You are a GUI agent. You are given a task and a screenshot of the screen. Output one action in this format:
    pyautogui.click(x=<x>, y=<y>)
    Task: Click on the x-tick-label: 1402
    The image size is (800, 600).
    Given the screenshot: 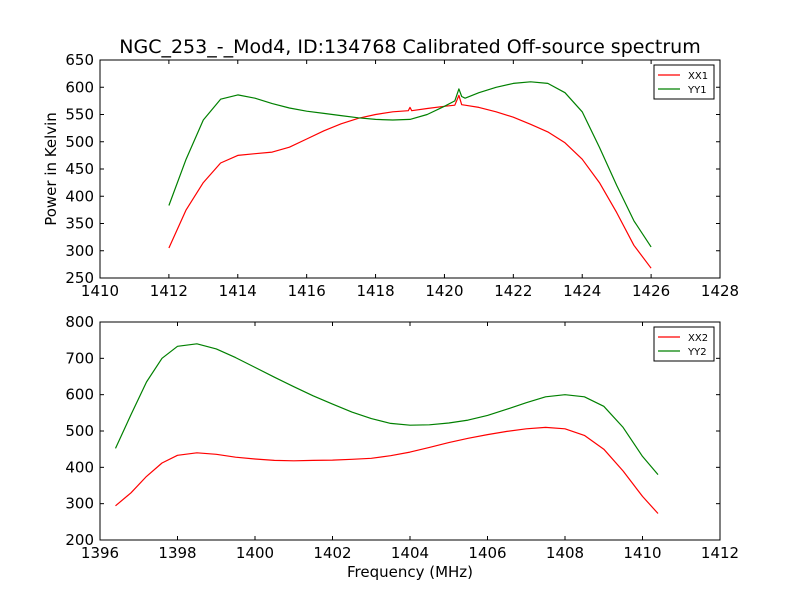 What is the action you would take?
    pyautogui.click(x=332, y=553)
    